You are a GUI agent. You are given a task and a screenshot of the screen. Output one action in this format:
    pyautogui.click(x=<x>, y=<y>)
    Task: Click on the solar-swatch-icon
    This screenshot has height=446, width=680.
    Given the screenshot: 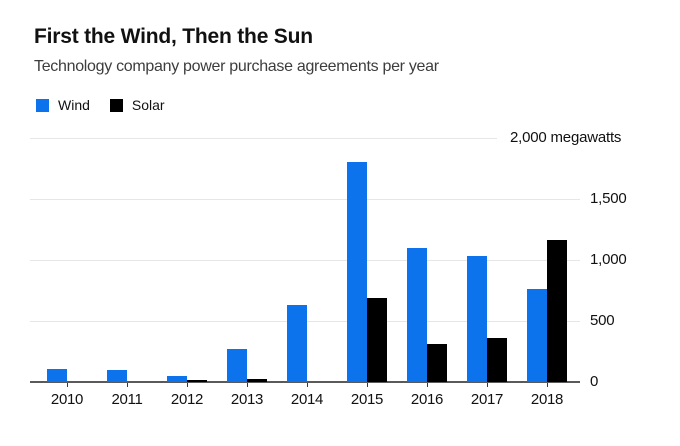 What is the action you would take?
    pyautogui.click(x=116, y=105)
    